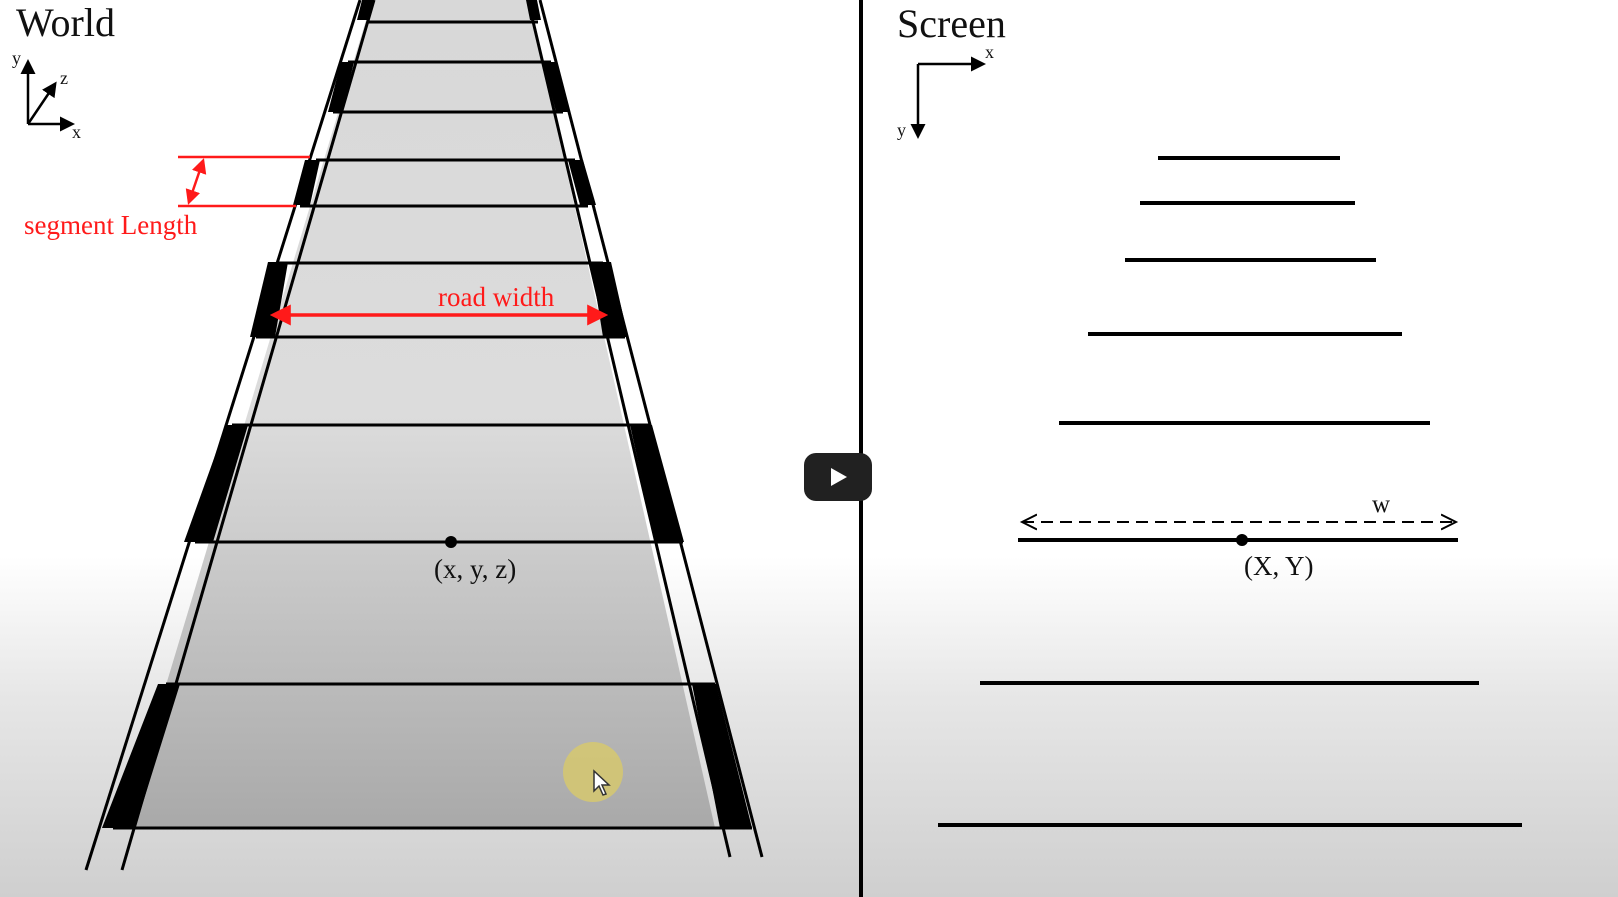  Describe the element at coordinates (602, 782) in the screenshot. I see `mouse-cursor-icon` at that location.